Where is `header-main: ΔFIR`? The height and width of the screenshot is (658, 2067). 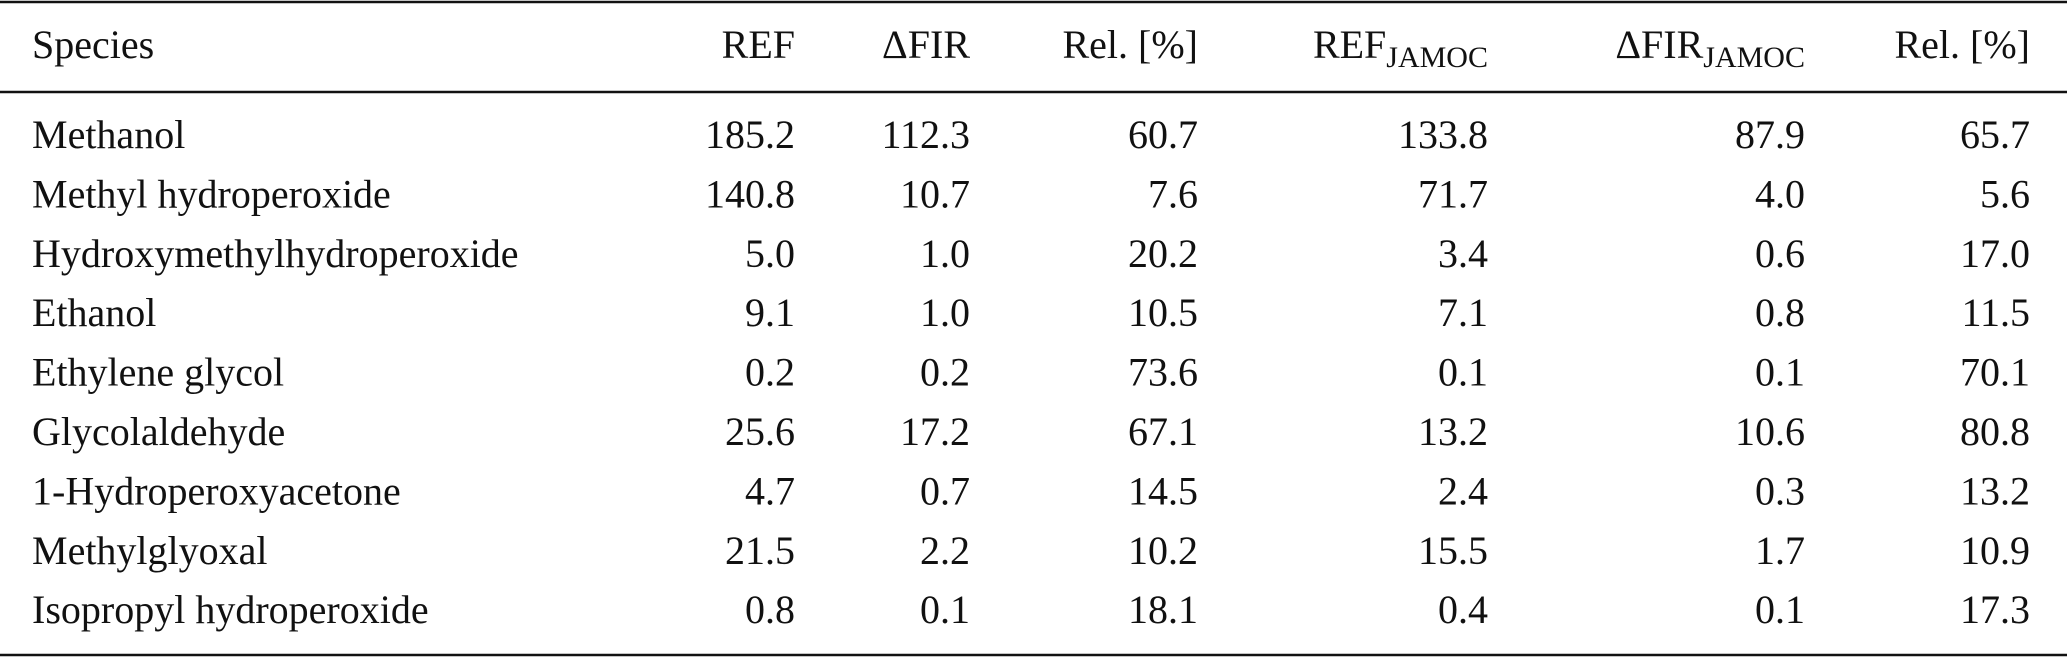 header-main: ΔFIR is located at coordinates (1659, 44).